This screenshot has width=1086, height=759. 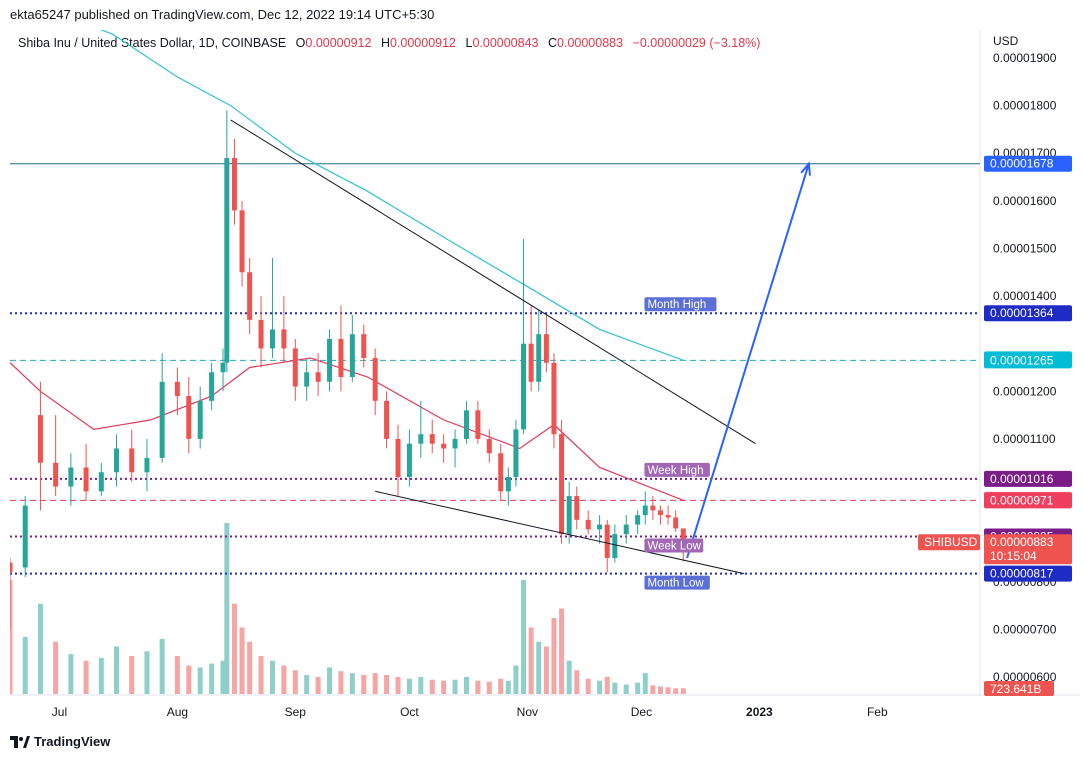 I want to click on current-price-tag-bg, so click(x=1028, y=549).